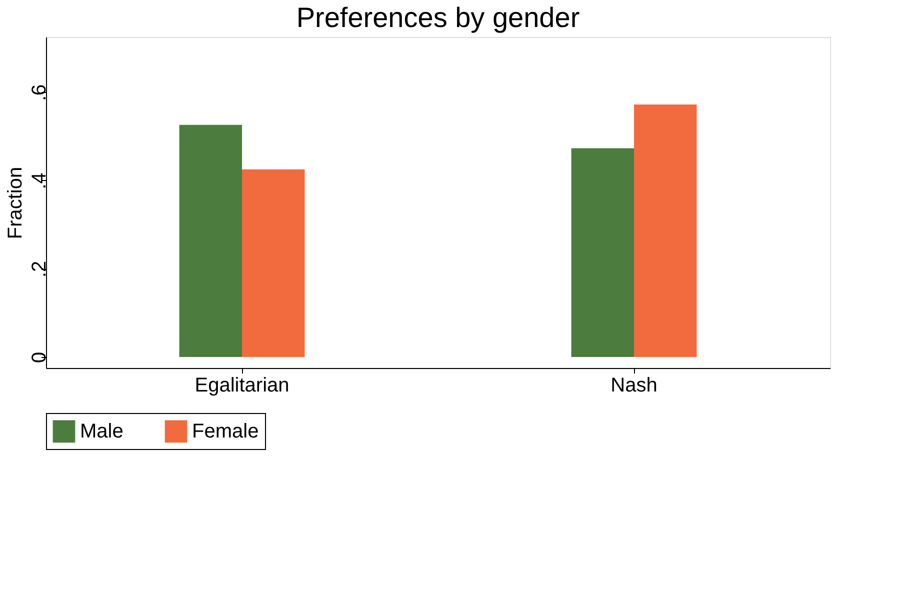 This screenshot has height=603, width=907. I want to click on x-tick-label: Nash, so click(634, 385).